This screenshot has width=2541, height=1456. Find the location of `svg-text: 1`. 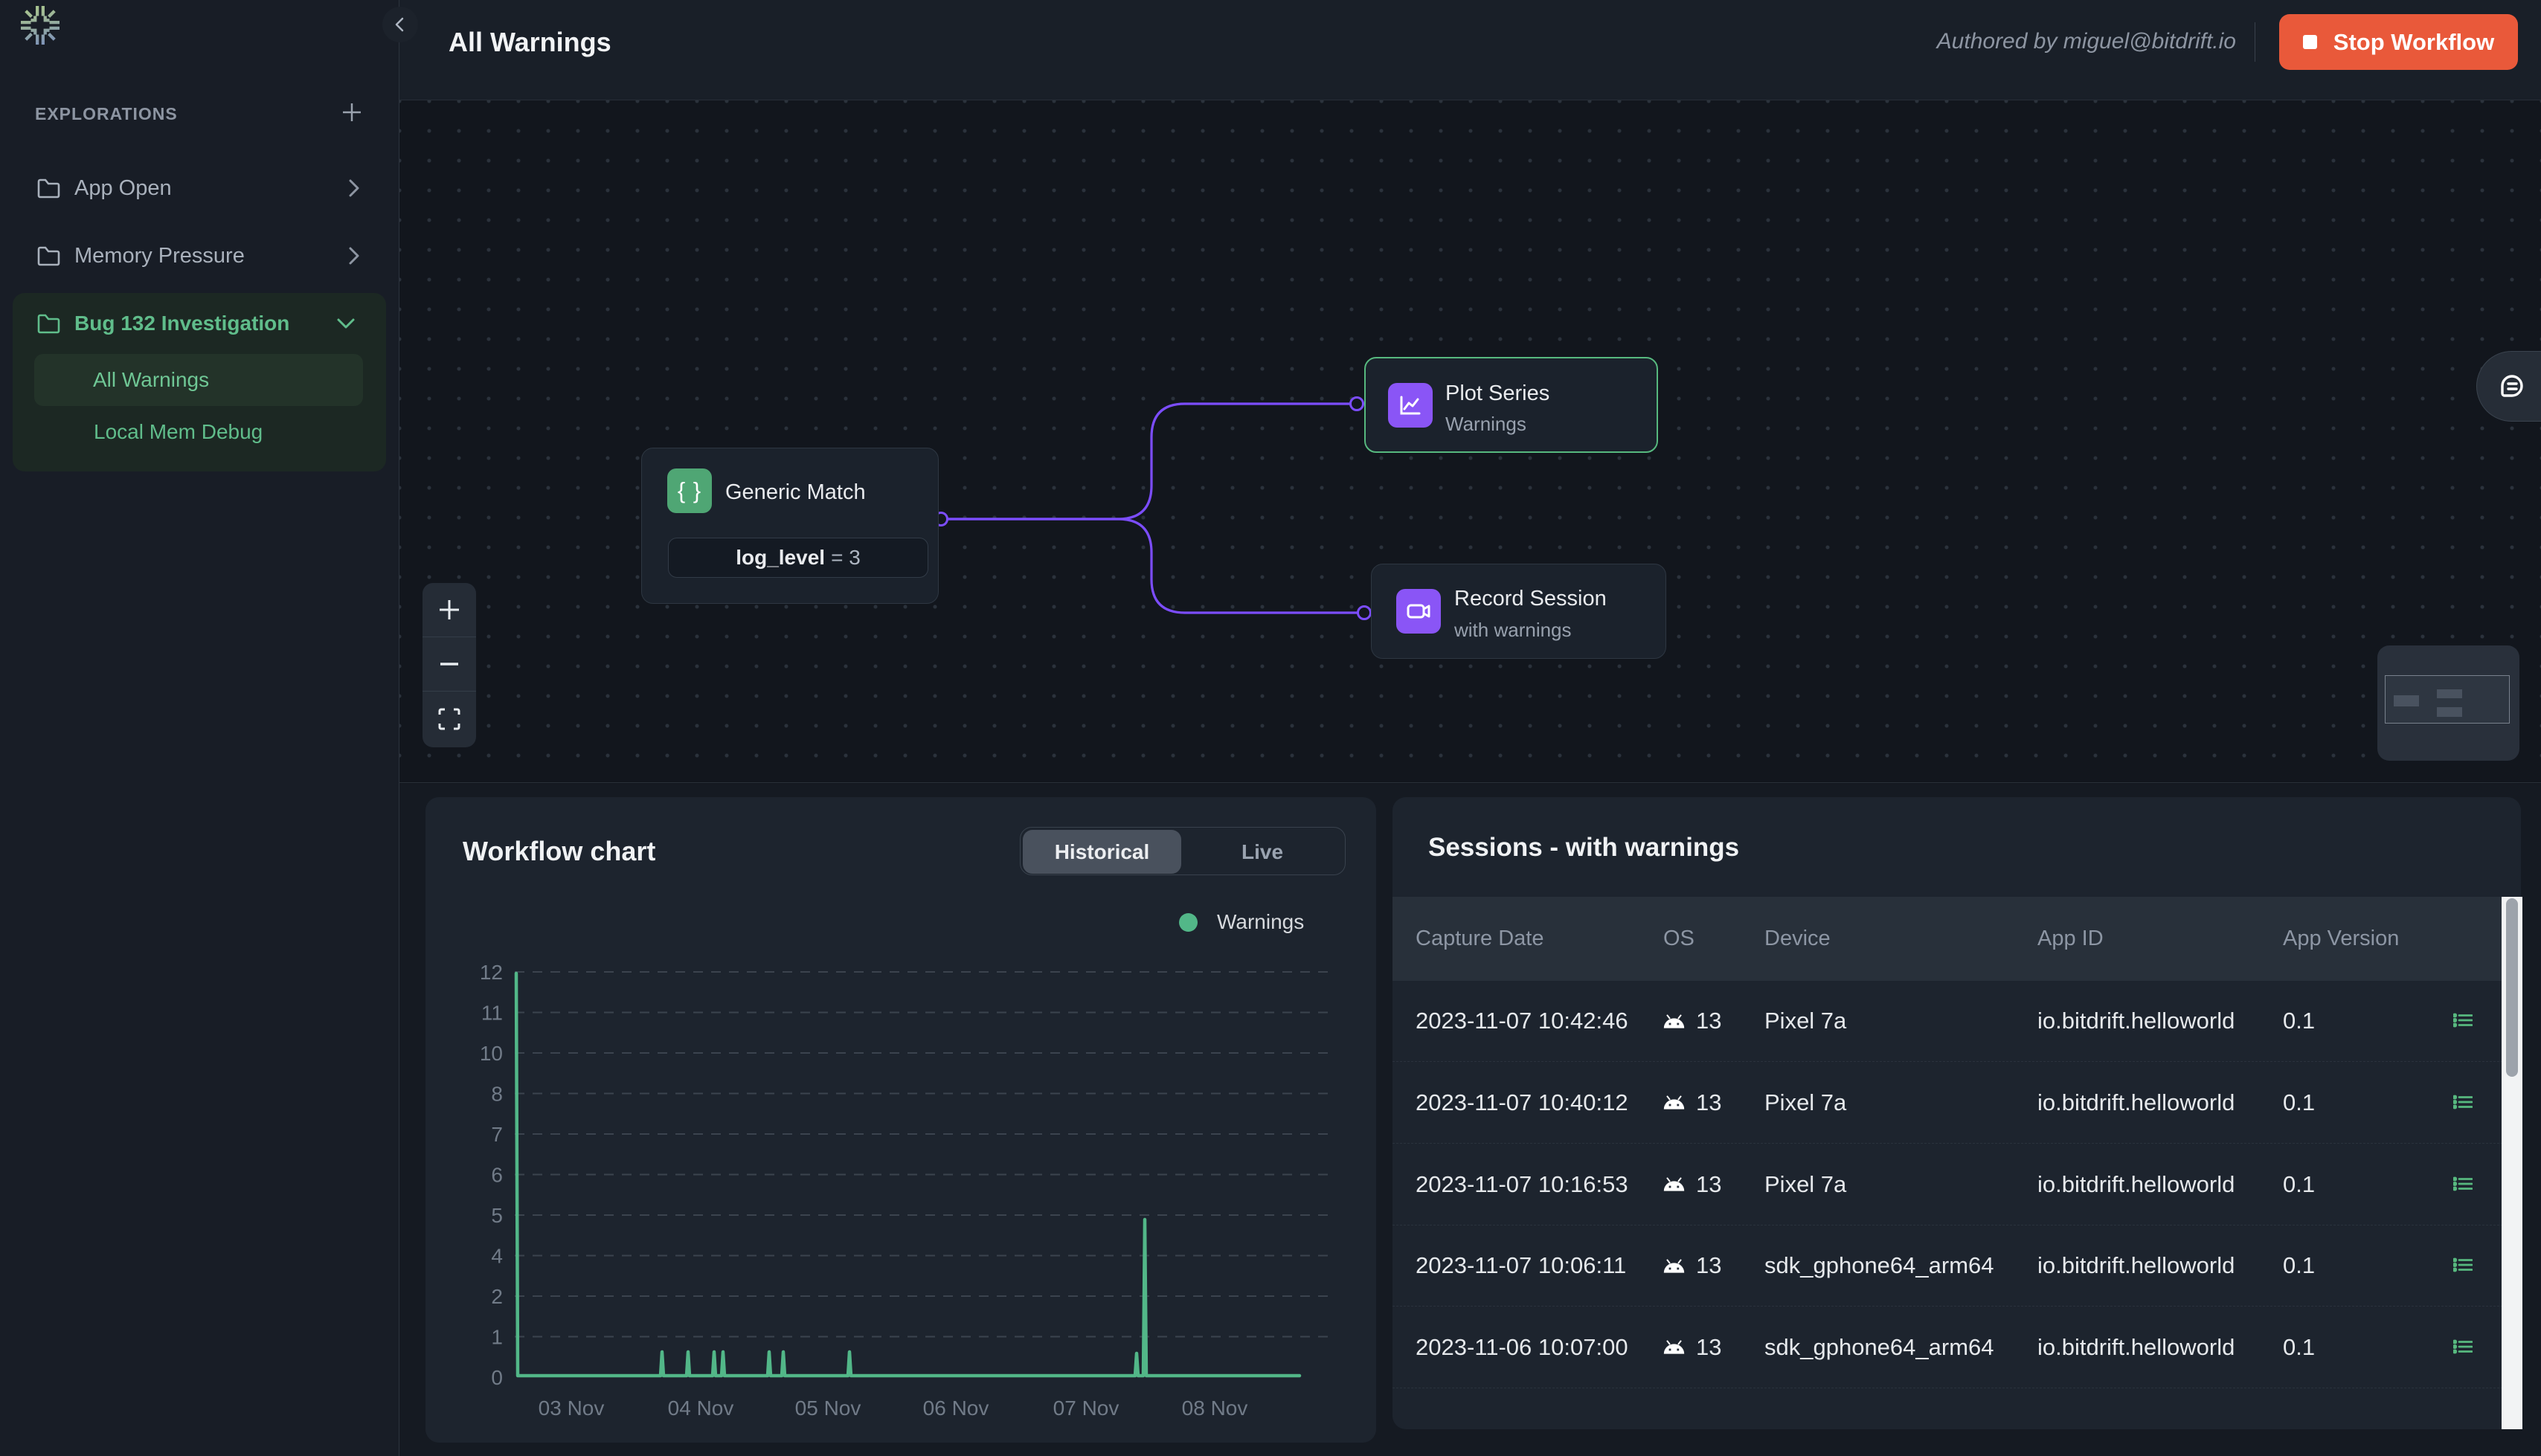

svg-text: 1 is located at coordinates (497, 1338).